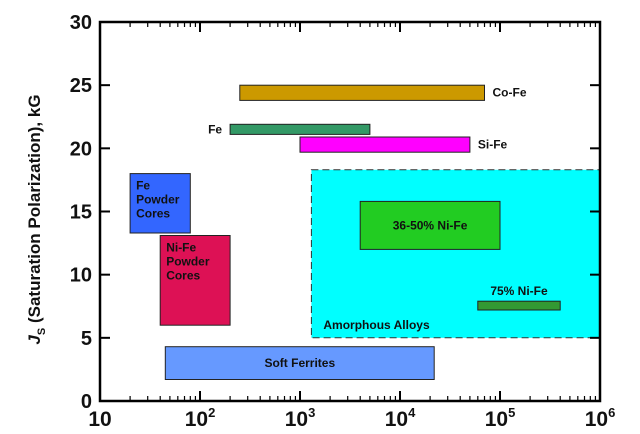 This screenshot has height=434, width=640. I want to click on region-label-line: Si-Fe, so click(493, 145).